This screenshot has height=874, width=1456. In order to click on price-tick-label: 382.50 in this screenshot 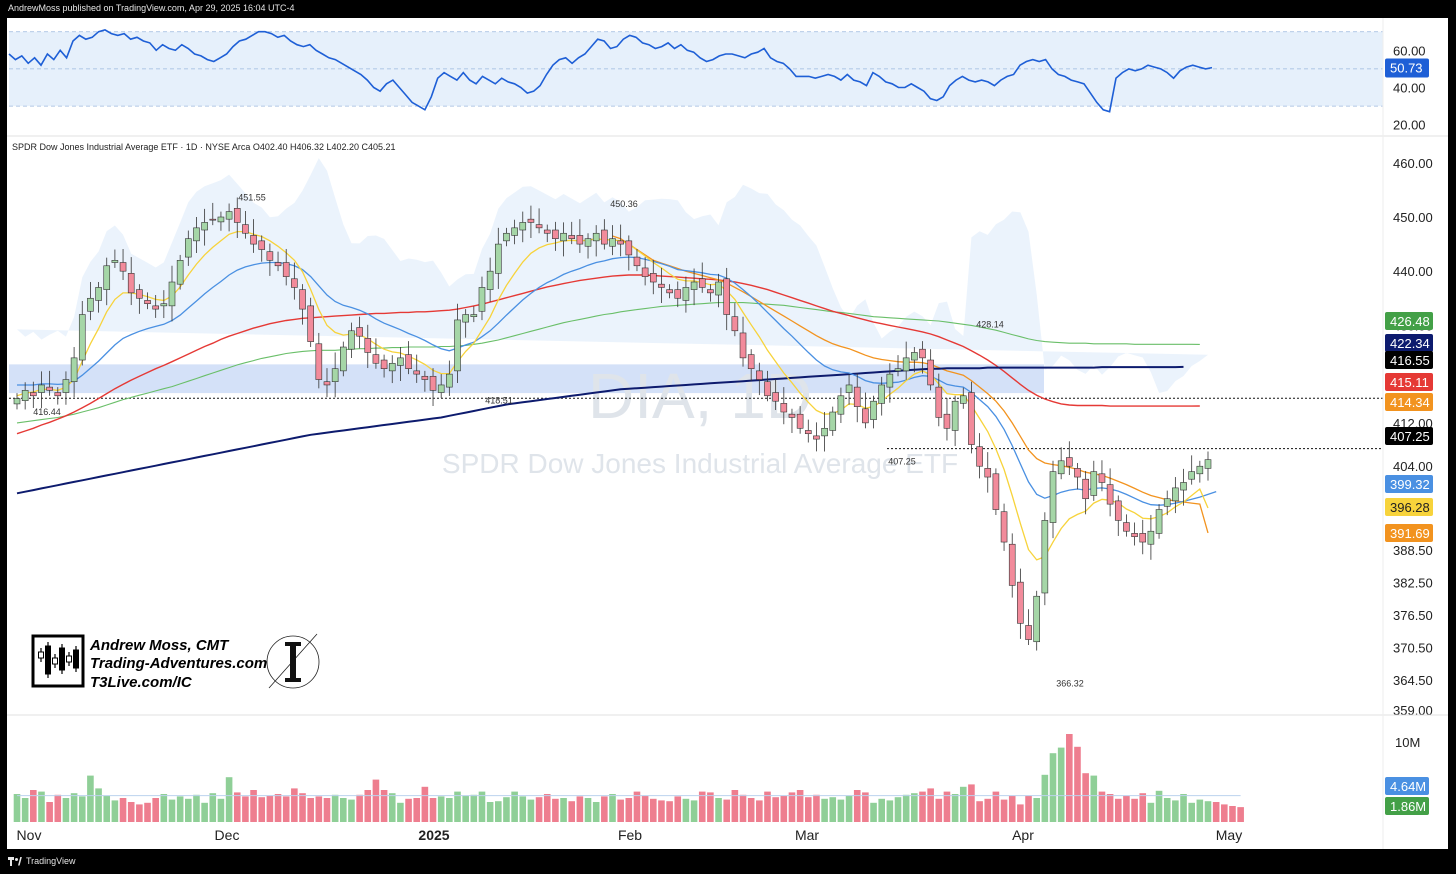, I will do `click(1413, 583)`.